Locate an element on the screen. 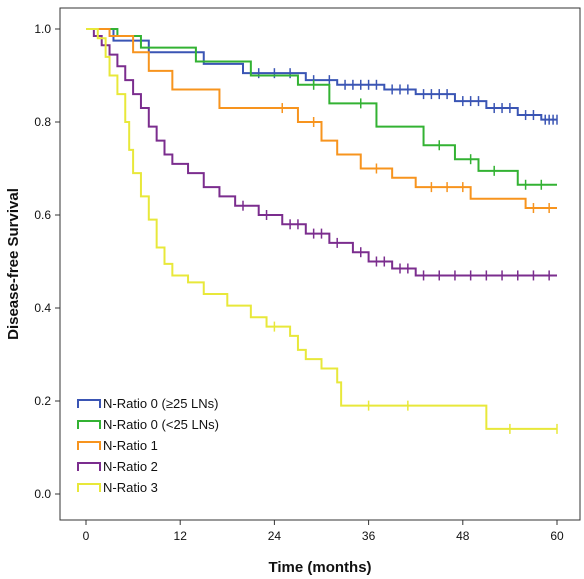  y-tick-label: 0.0 is located at coordinates (42, 494).